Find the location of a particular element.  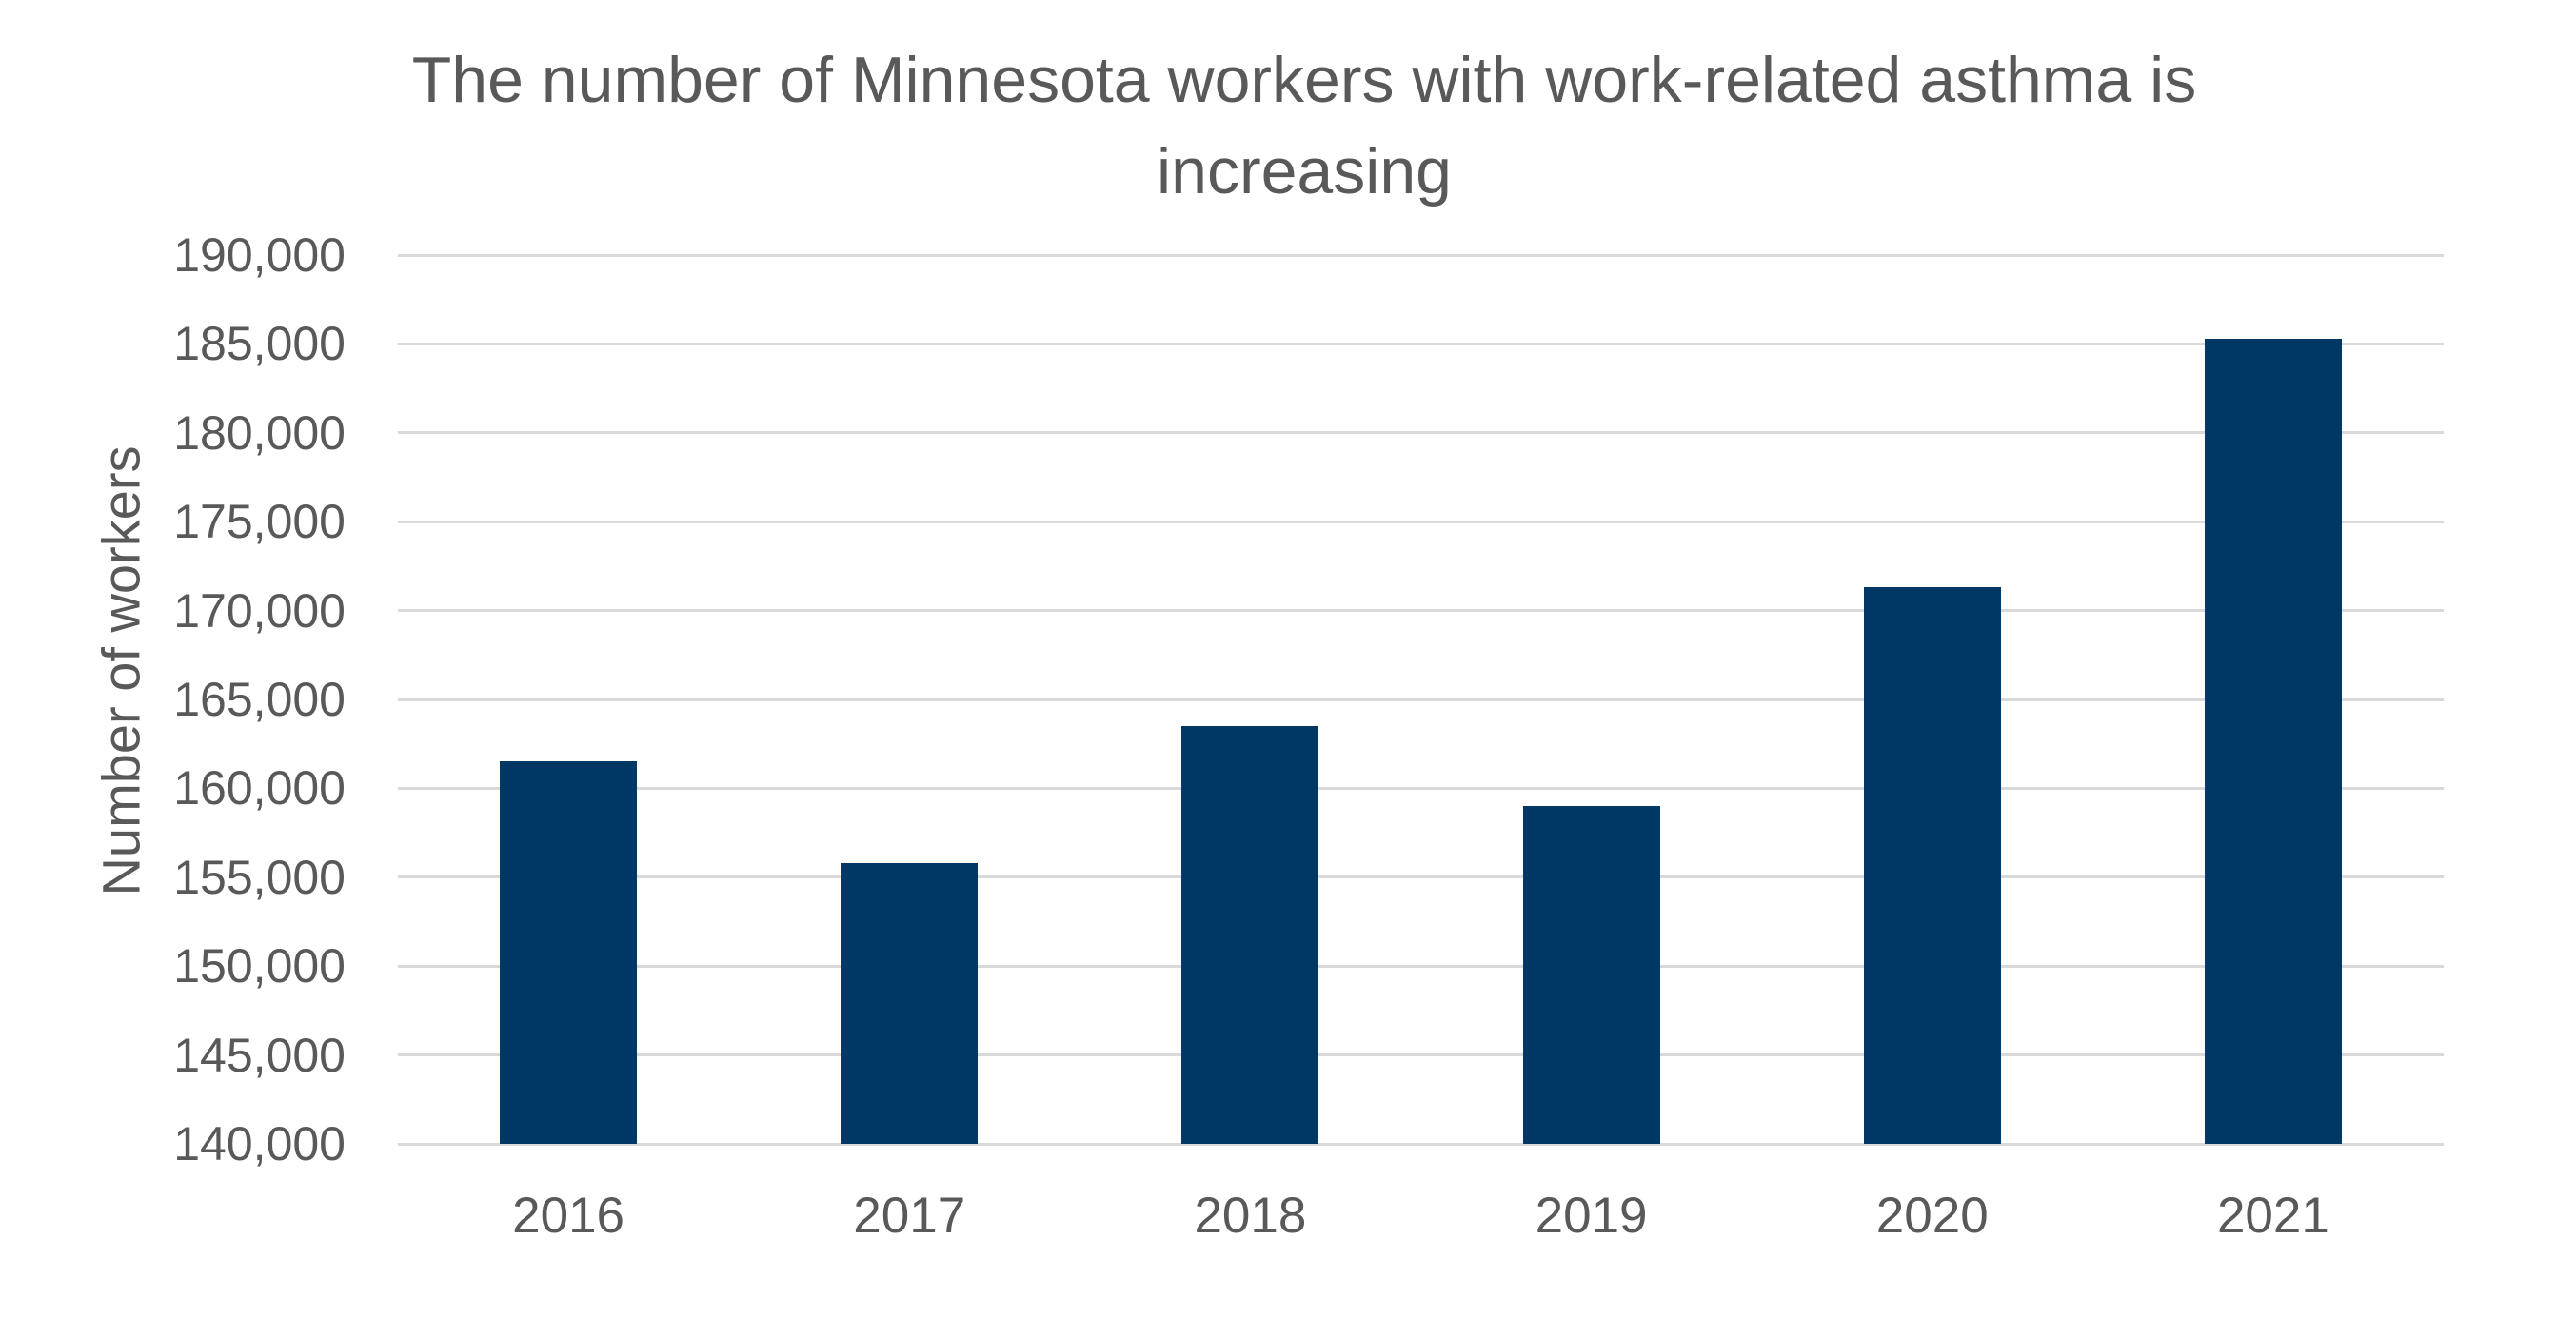

y-tick-label: 170,000 is located at coordinates (259, 610).